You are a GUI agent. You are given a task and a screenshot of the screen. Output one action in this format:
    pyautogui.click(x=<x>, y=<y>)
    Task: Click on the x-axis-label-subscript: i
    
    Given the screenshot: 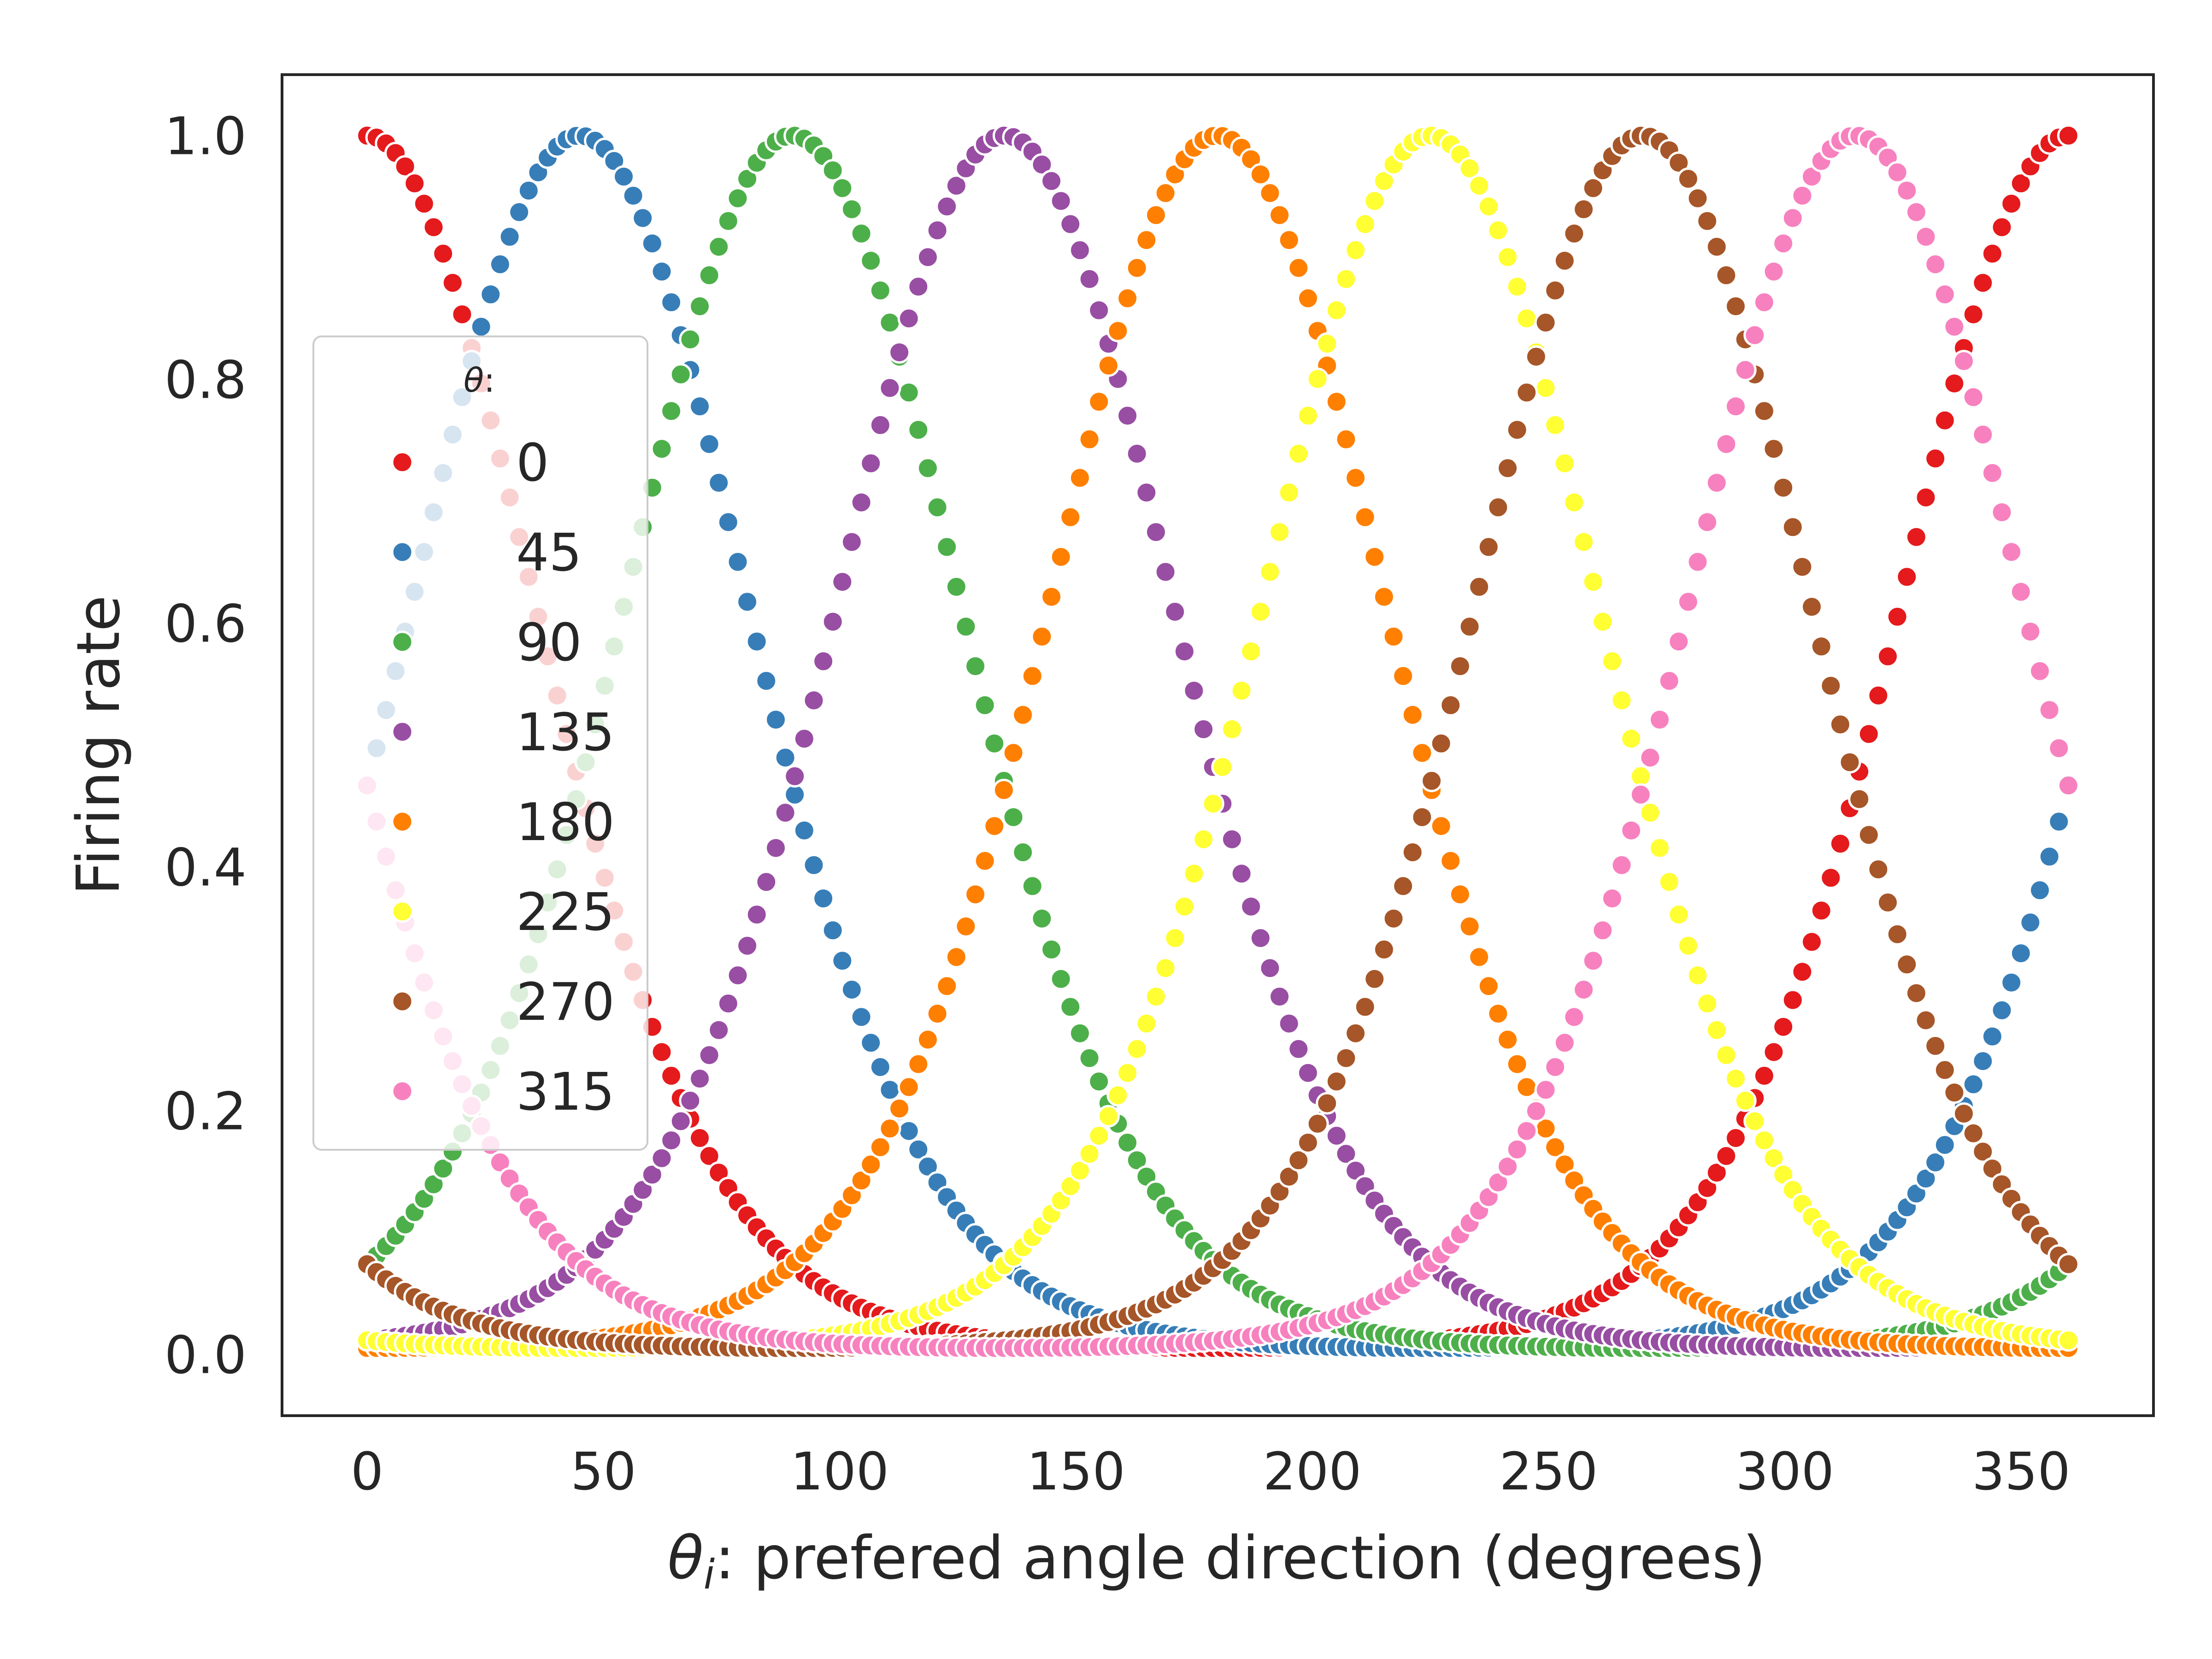 What is the action you would take?
    pyautogui.click(x=709, y=1574)
    